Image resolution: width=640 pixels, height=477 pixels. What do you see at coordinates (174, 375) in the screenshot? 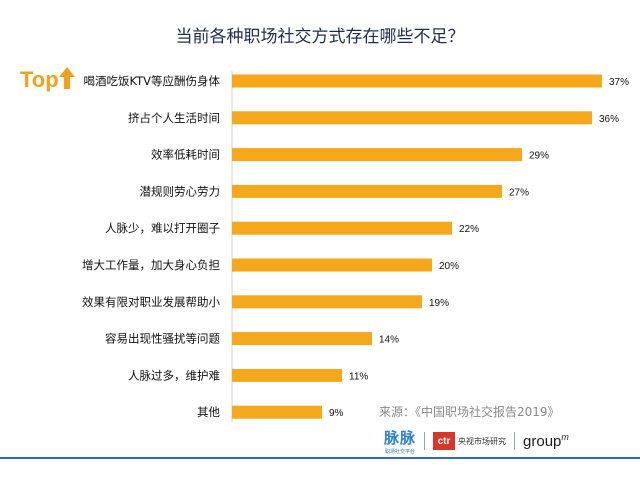
I see `category-label: 人脉过多，维护难` at bounding box center [174, 375].